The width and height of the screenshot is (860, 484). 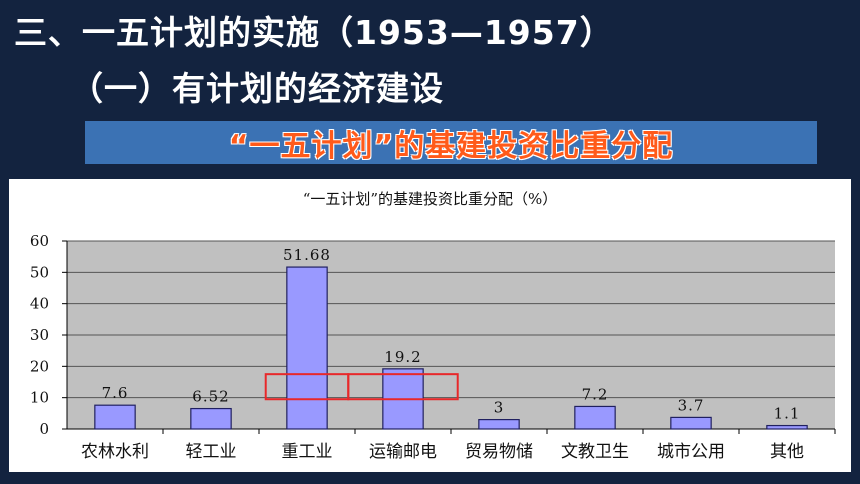 I want to click on x-tick-label: 重工业, so click(x=307, y=452).